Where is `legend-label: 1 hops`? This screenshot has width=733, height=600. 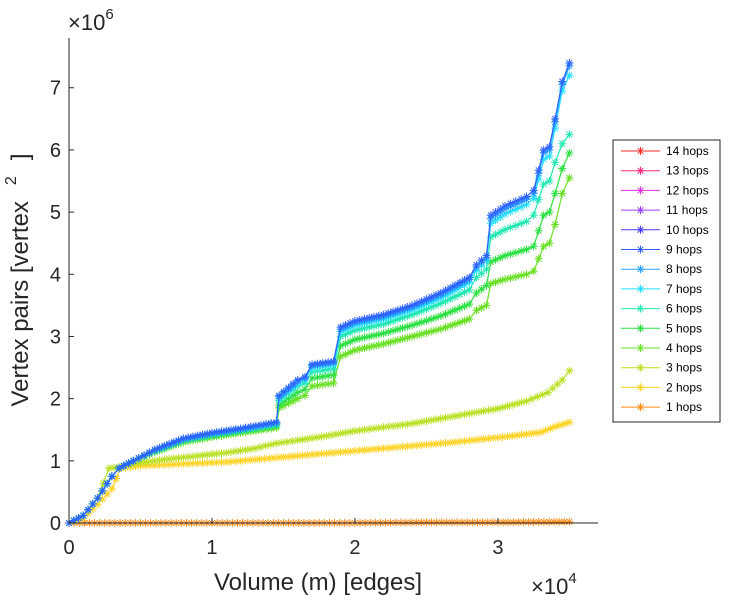 legend-label: 1 hops is located at coordinates (684, 407).